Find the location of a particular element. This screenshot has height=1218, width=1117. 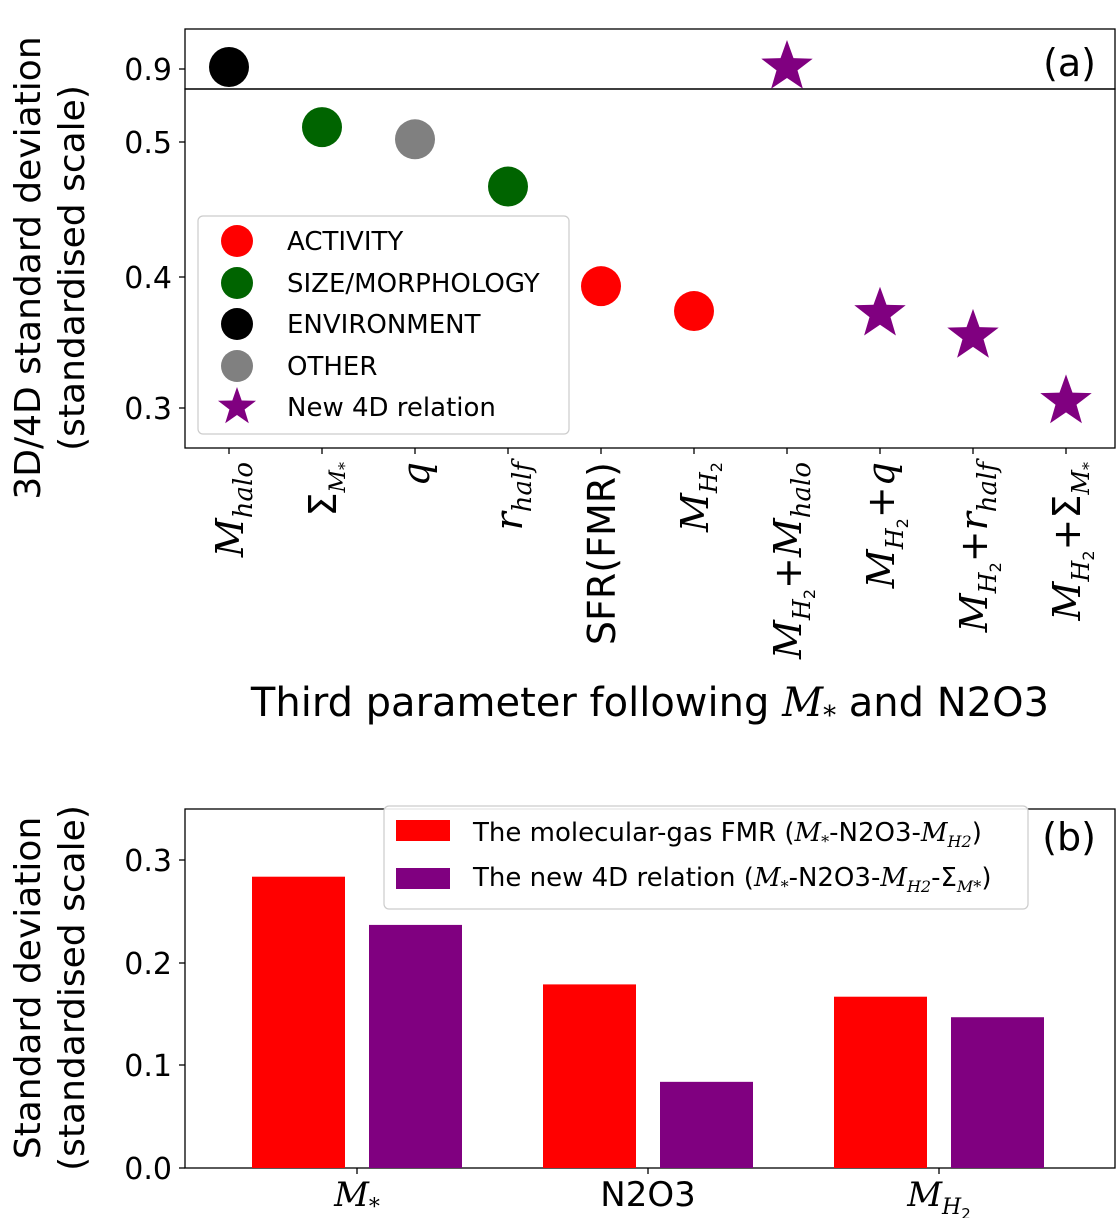

legend-label-new4d: New 4D relation is located at coordinates (391, 408).